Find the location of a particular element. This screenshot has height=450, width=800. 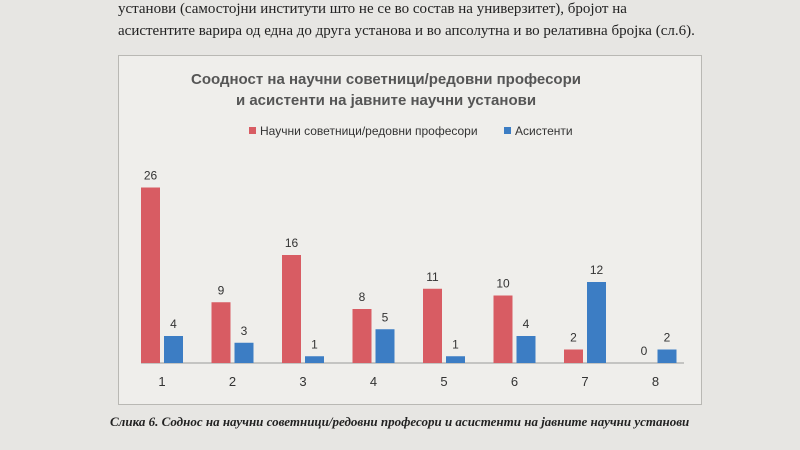

bar-s1-c5 is located at coordinates (432, 325).